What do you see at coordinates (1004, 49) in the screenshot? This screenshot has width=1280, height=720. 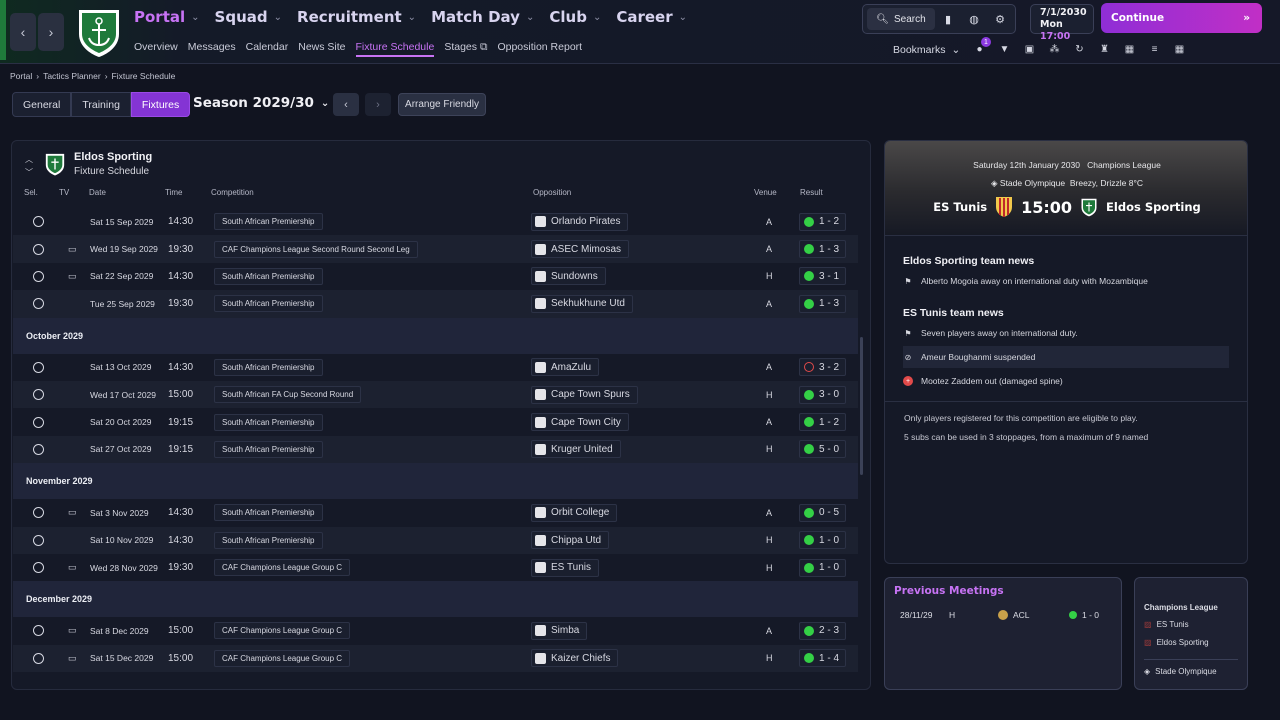 I see `shirt-icon: ▼` at bounding box center [1004, 49].